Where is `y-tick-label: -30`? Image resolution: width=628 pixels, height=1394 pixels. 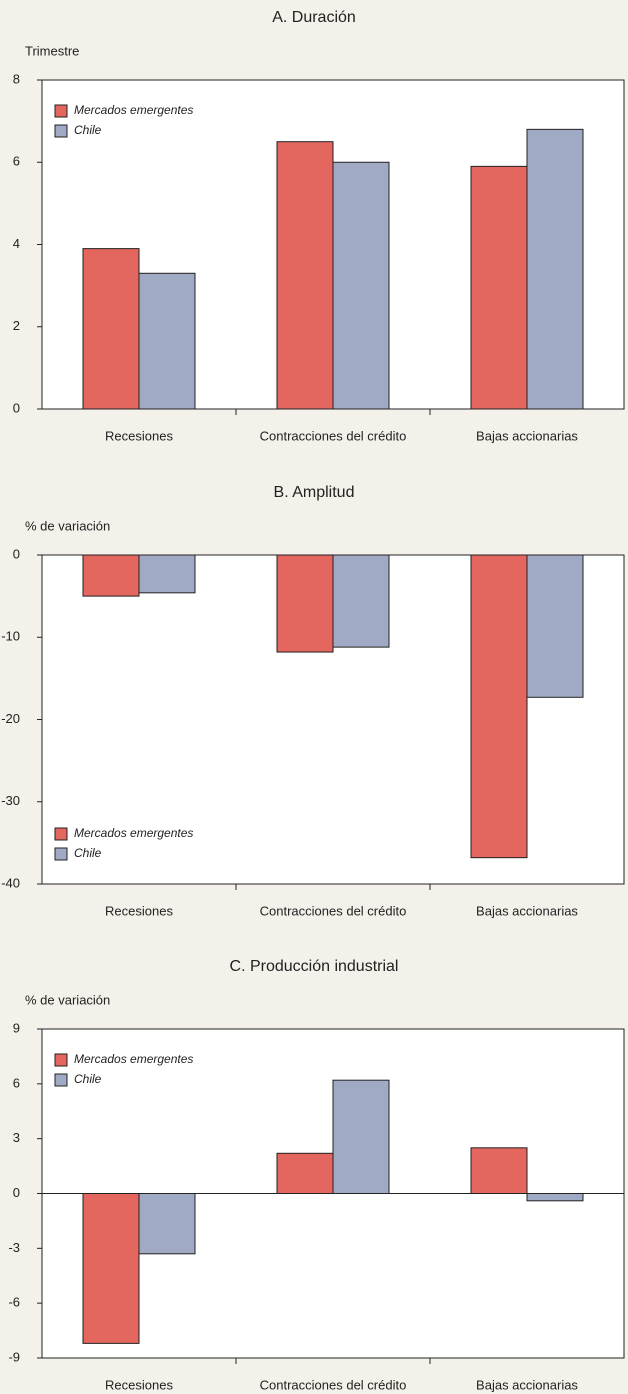 y-tick-label: -30 is located at coordinates (10, 800).